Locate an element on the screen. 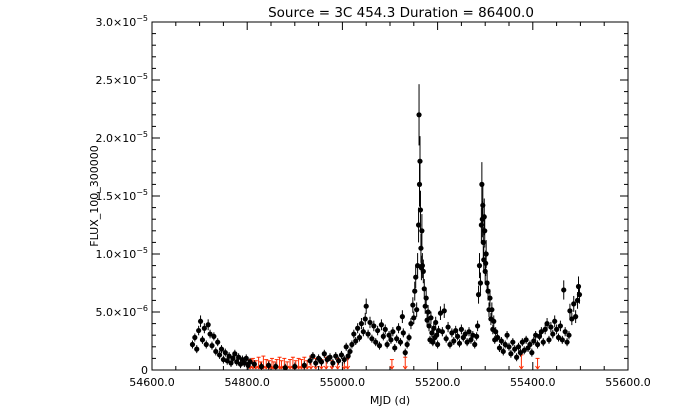 Image resolution: width=692 pixels, height=415 pixels. x-tick-label: 55600.0 is located at coordinates (628, 382).